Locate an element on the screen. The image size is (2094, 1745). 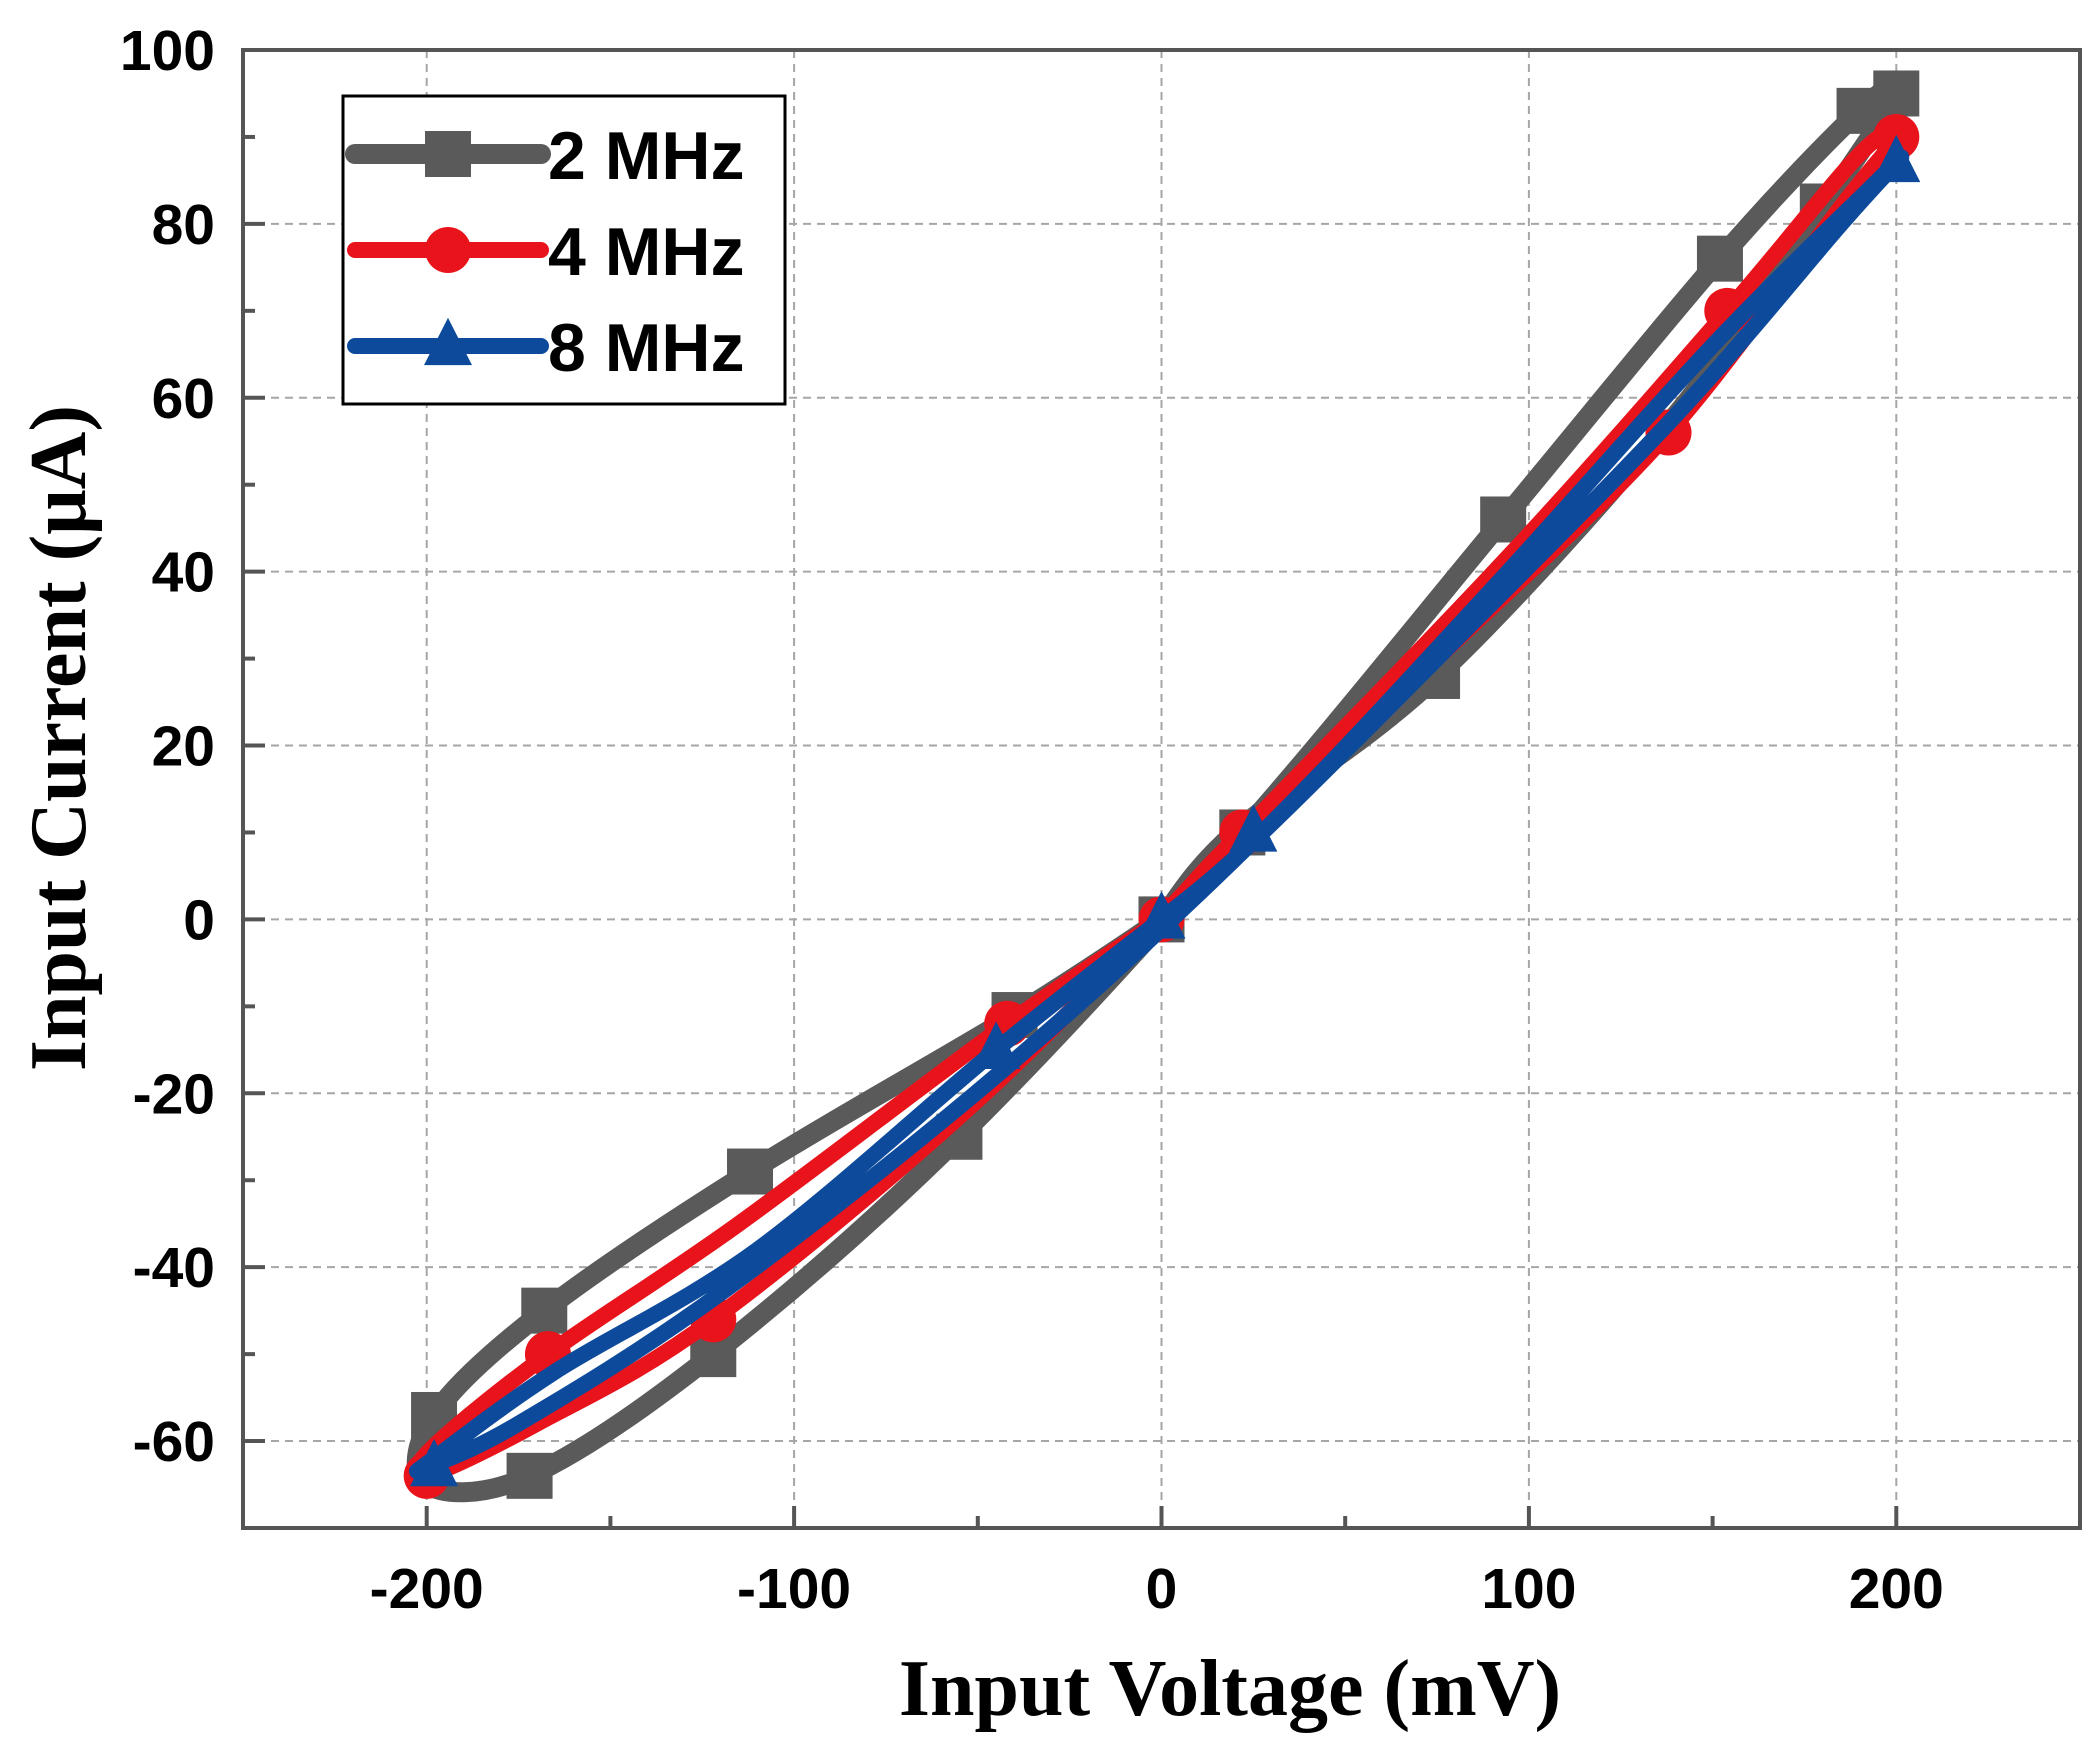
y-tick-label: -40 is located at coordinates (174, 1268).